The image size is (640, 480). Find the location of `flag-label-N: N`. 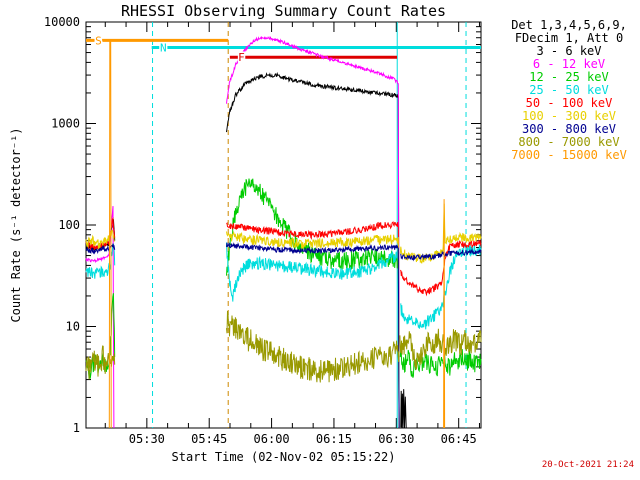

flag-label-N: N is located at coordinates (163, 48).